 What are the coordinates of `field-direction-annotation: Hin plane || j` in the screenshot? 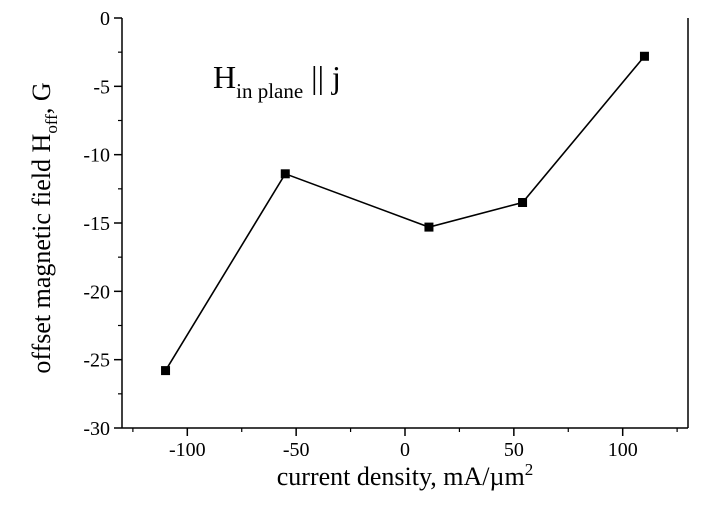 It's located at (277, 81).